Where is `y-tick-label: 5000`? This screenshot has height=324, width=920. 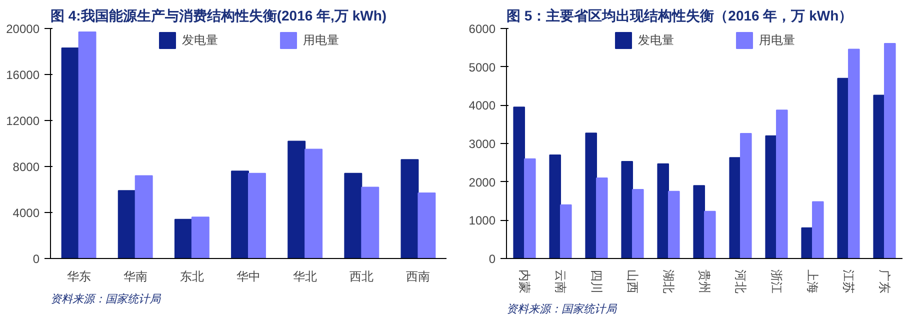
y-tick-label: 5000 is located at coordinates (482, 67).